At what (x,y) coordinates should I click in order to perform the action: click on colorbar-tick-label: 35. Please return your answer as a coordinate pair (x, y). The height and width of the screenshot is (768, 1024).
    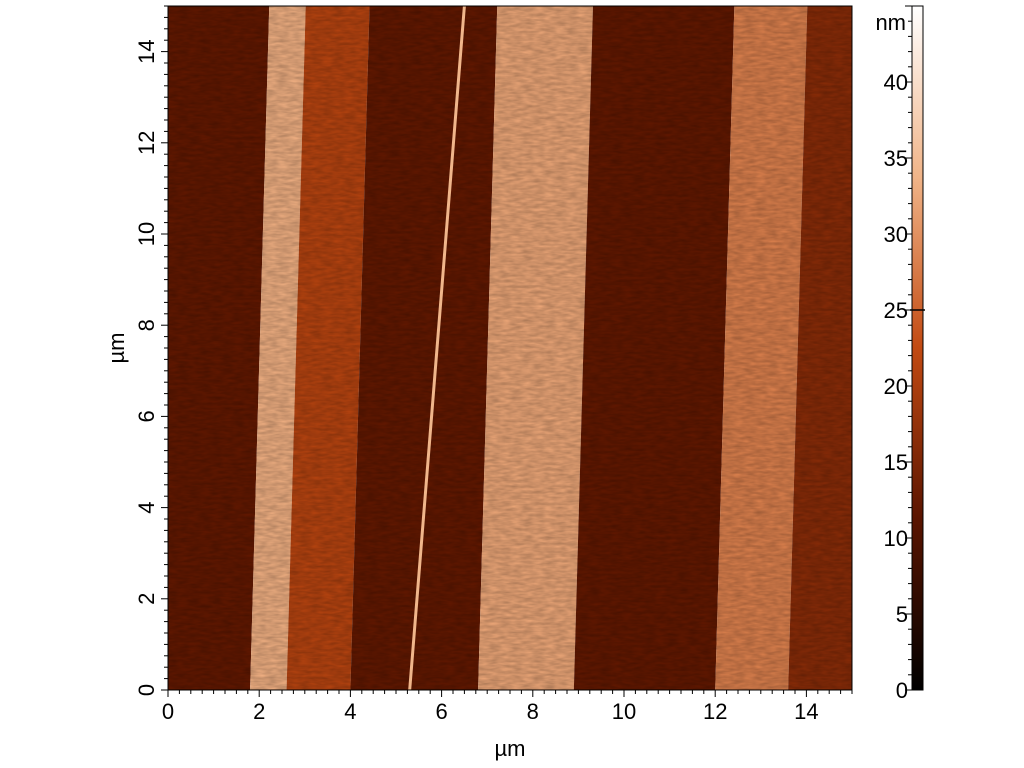
    Looking at the image, I should click on (896, 158).